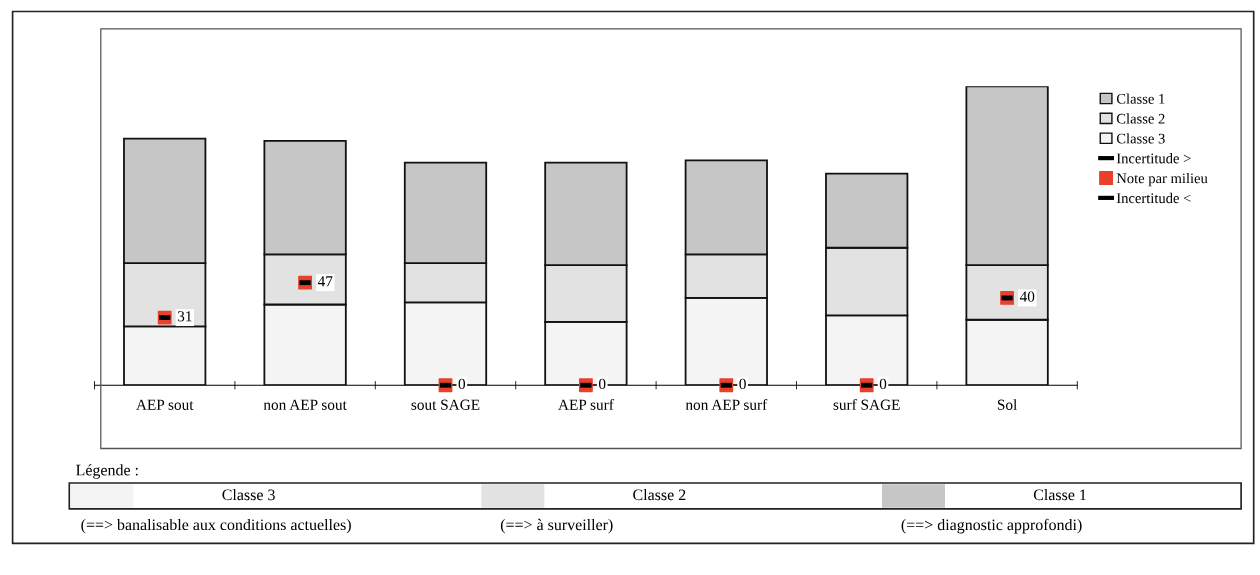 The width and height of the screenshot is (1260, 575). What do you see at coordinates (1027, 296) in the screenshot?
I see `data-label: 40` at bounding box center [1027, 296].